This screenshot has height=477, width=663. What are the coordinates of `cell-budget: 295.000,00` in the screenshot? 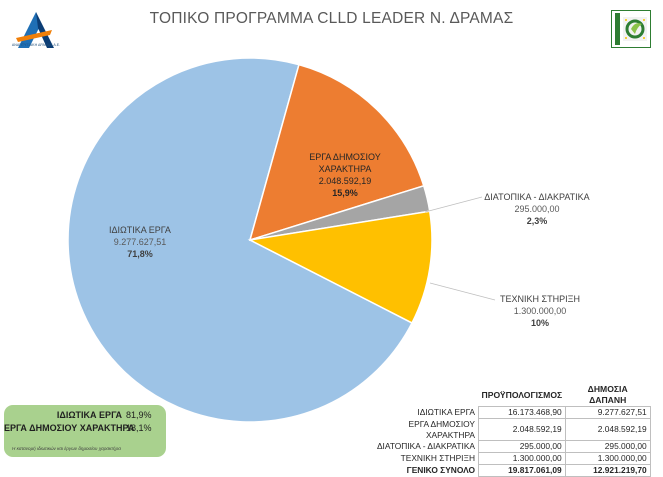 It's located at (522, 446).